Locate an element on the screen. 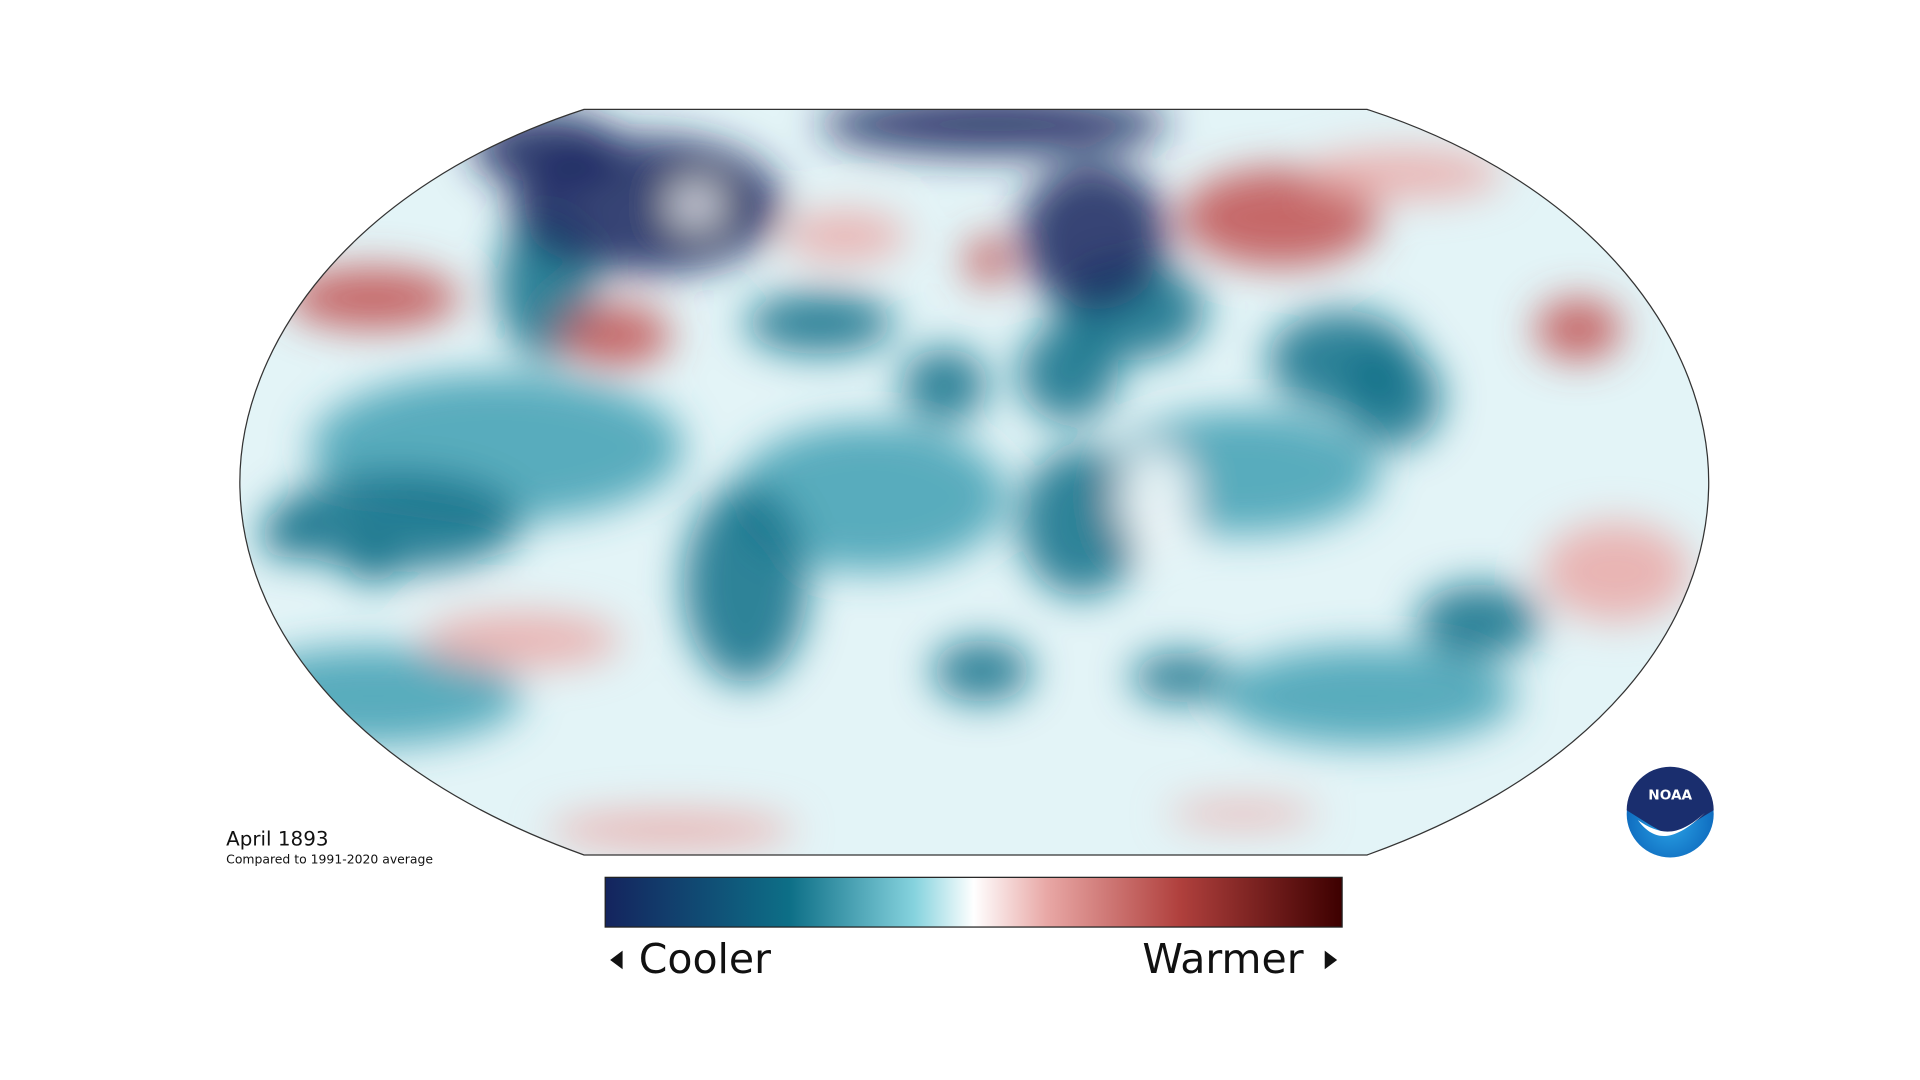 The height and width of the screenshot is (1080, 1920). warmer-arrow is located at coordinates (1331, 960).